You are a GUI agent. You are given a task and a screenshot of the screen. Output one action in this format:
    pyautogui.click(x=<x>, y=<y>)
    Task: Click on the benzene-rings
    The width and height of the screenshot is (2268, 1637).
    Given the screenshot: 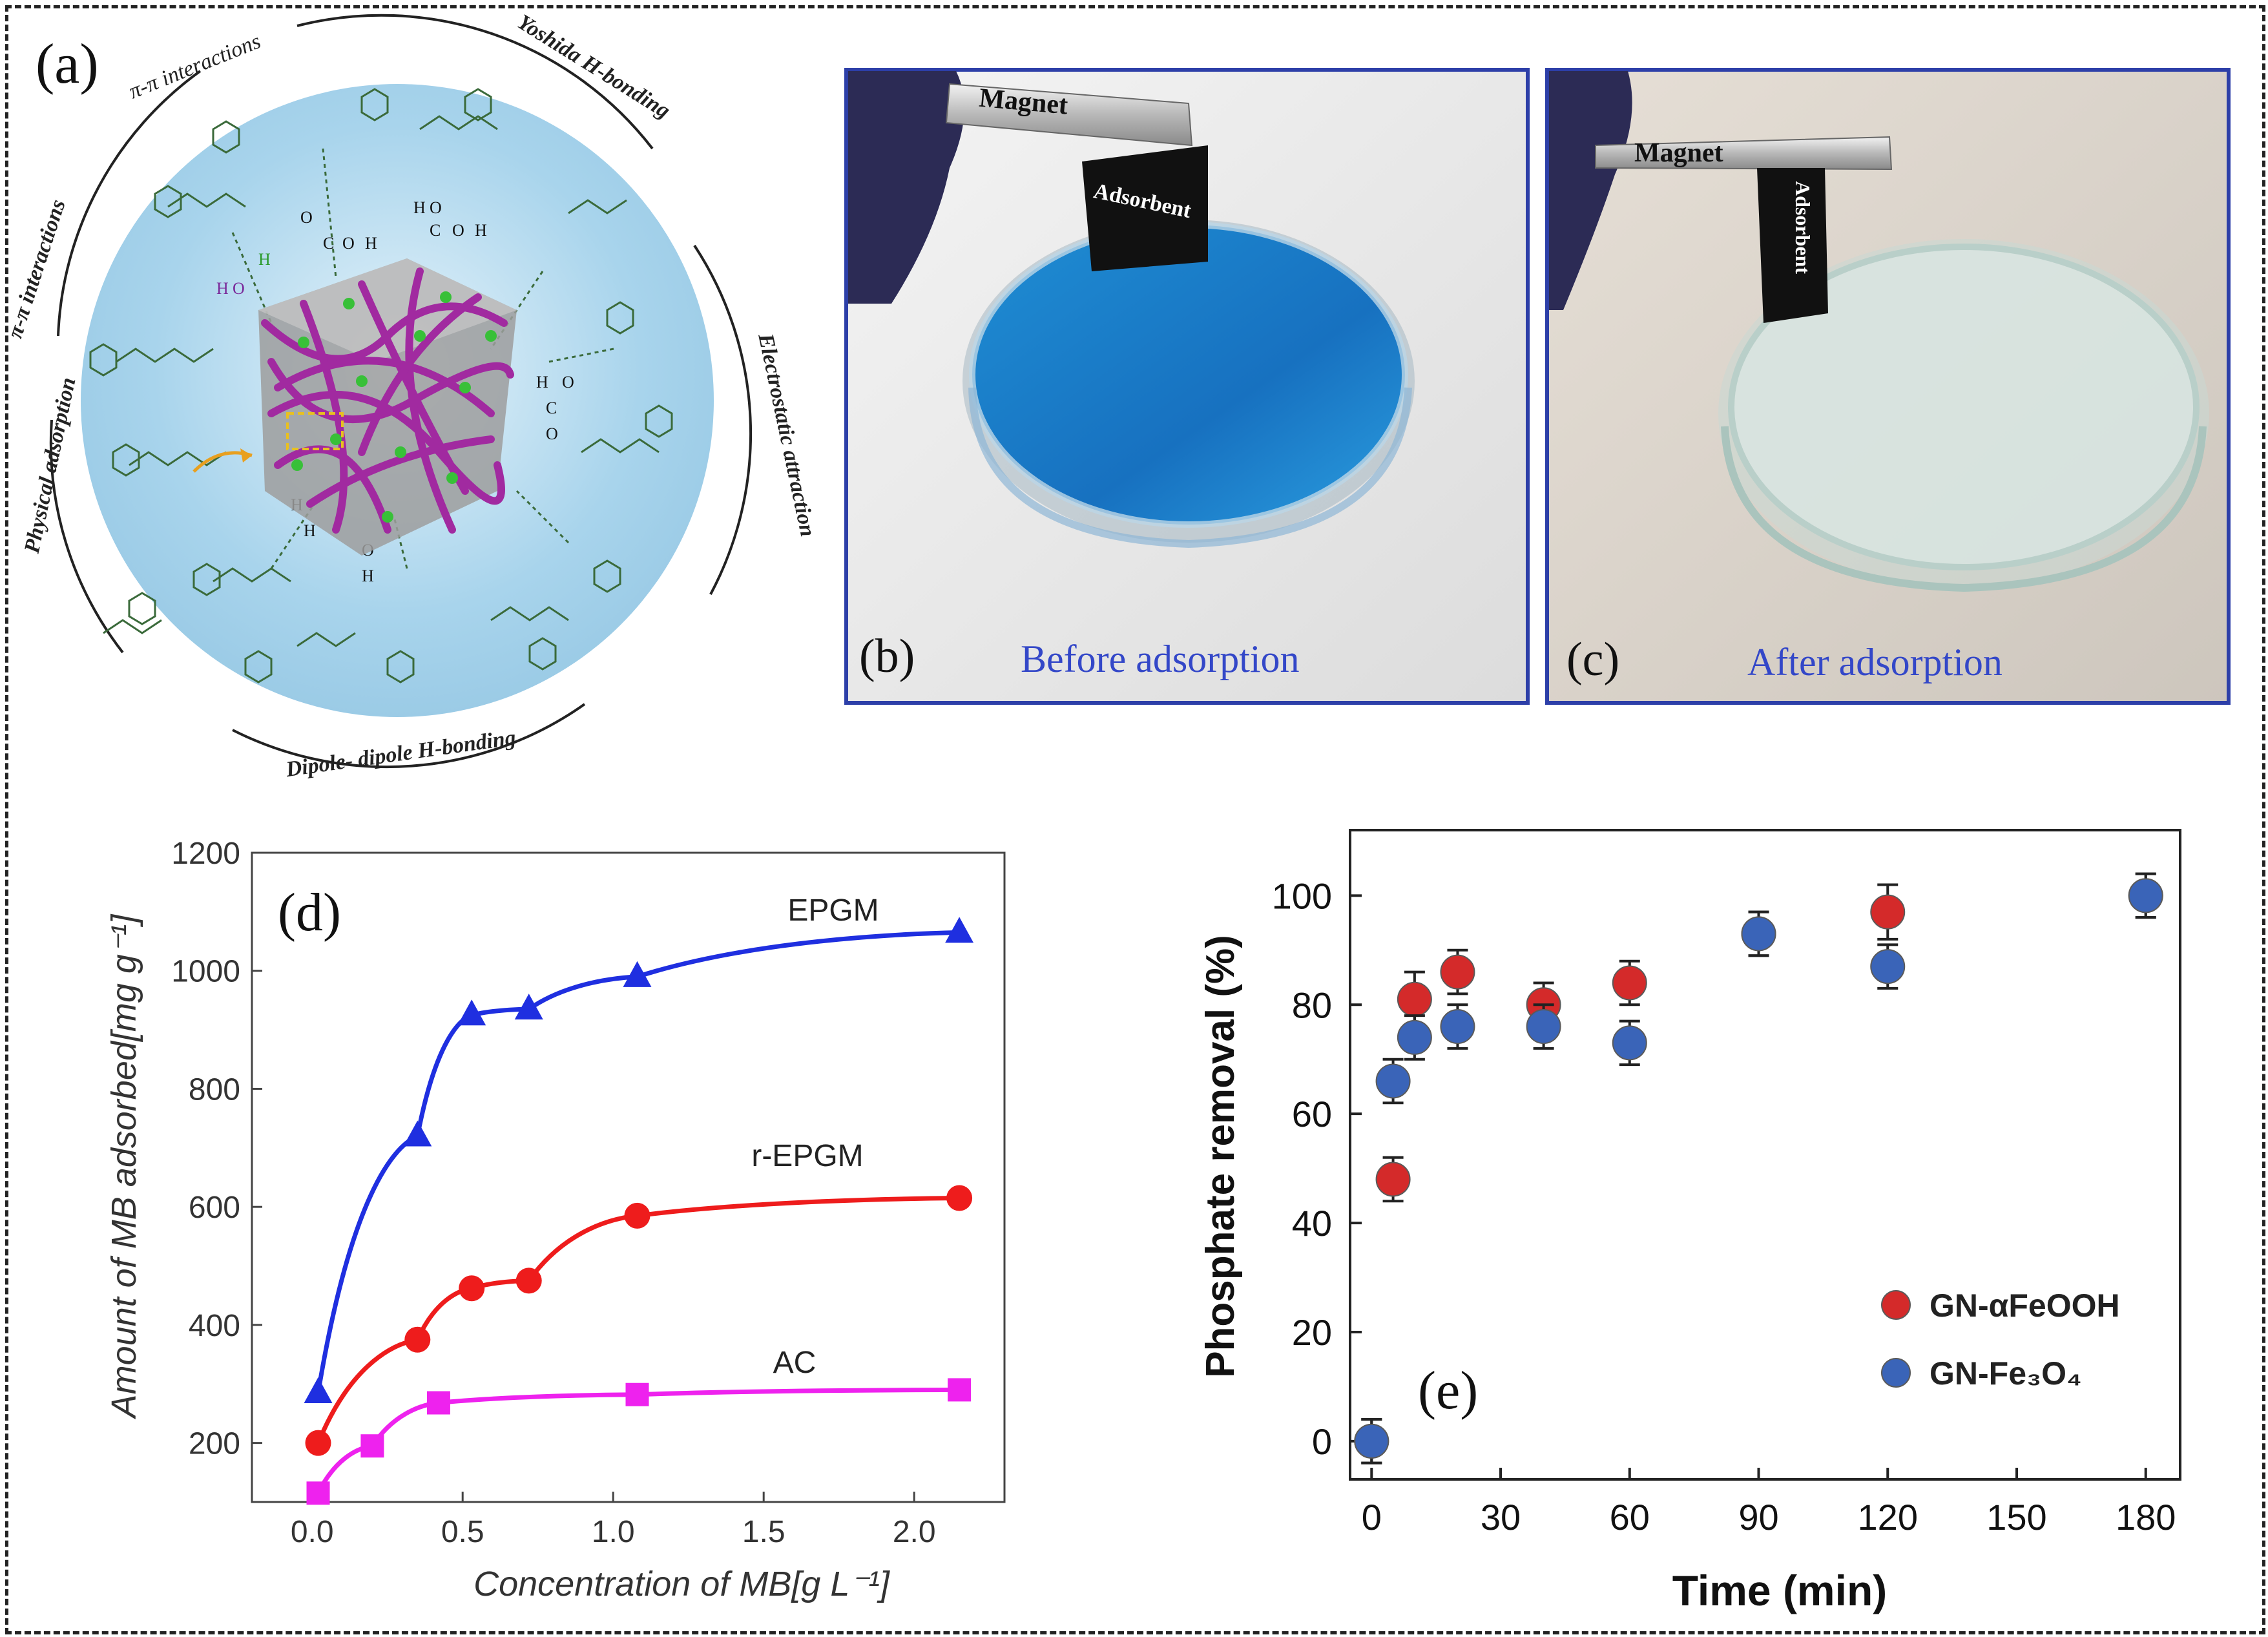 What is the action you would take?
    pyautogui.click(x=381, y=386)
    